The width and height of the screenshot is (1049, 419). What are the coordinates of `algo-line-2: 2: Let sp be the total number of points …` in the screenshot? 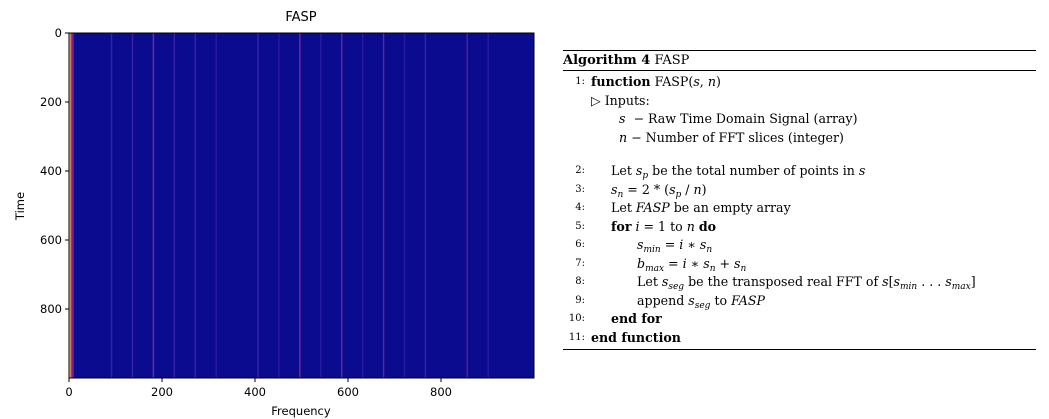 It's located at (799, 171).